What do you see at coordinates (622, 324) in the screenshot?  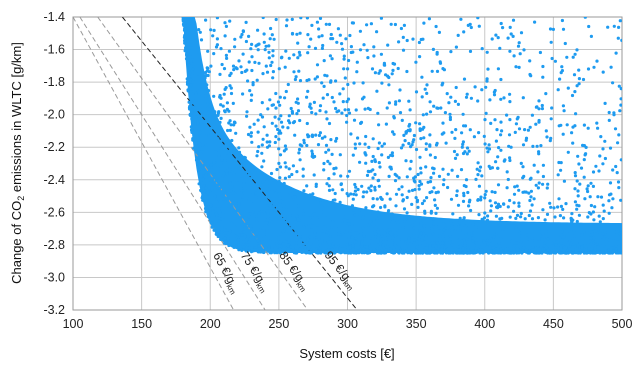 I see `x-tick-label: 500` at bounding box center [622, 324].